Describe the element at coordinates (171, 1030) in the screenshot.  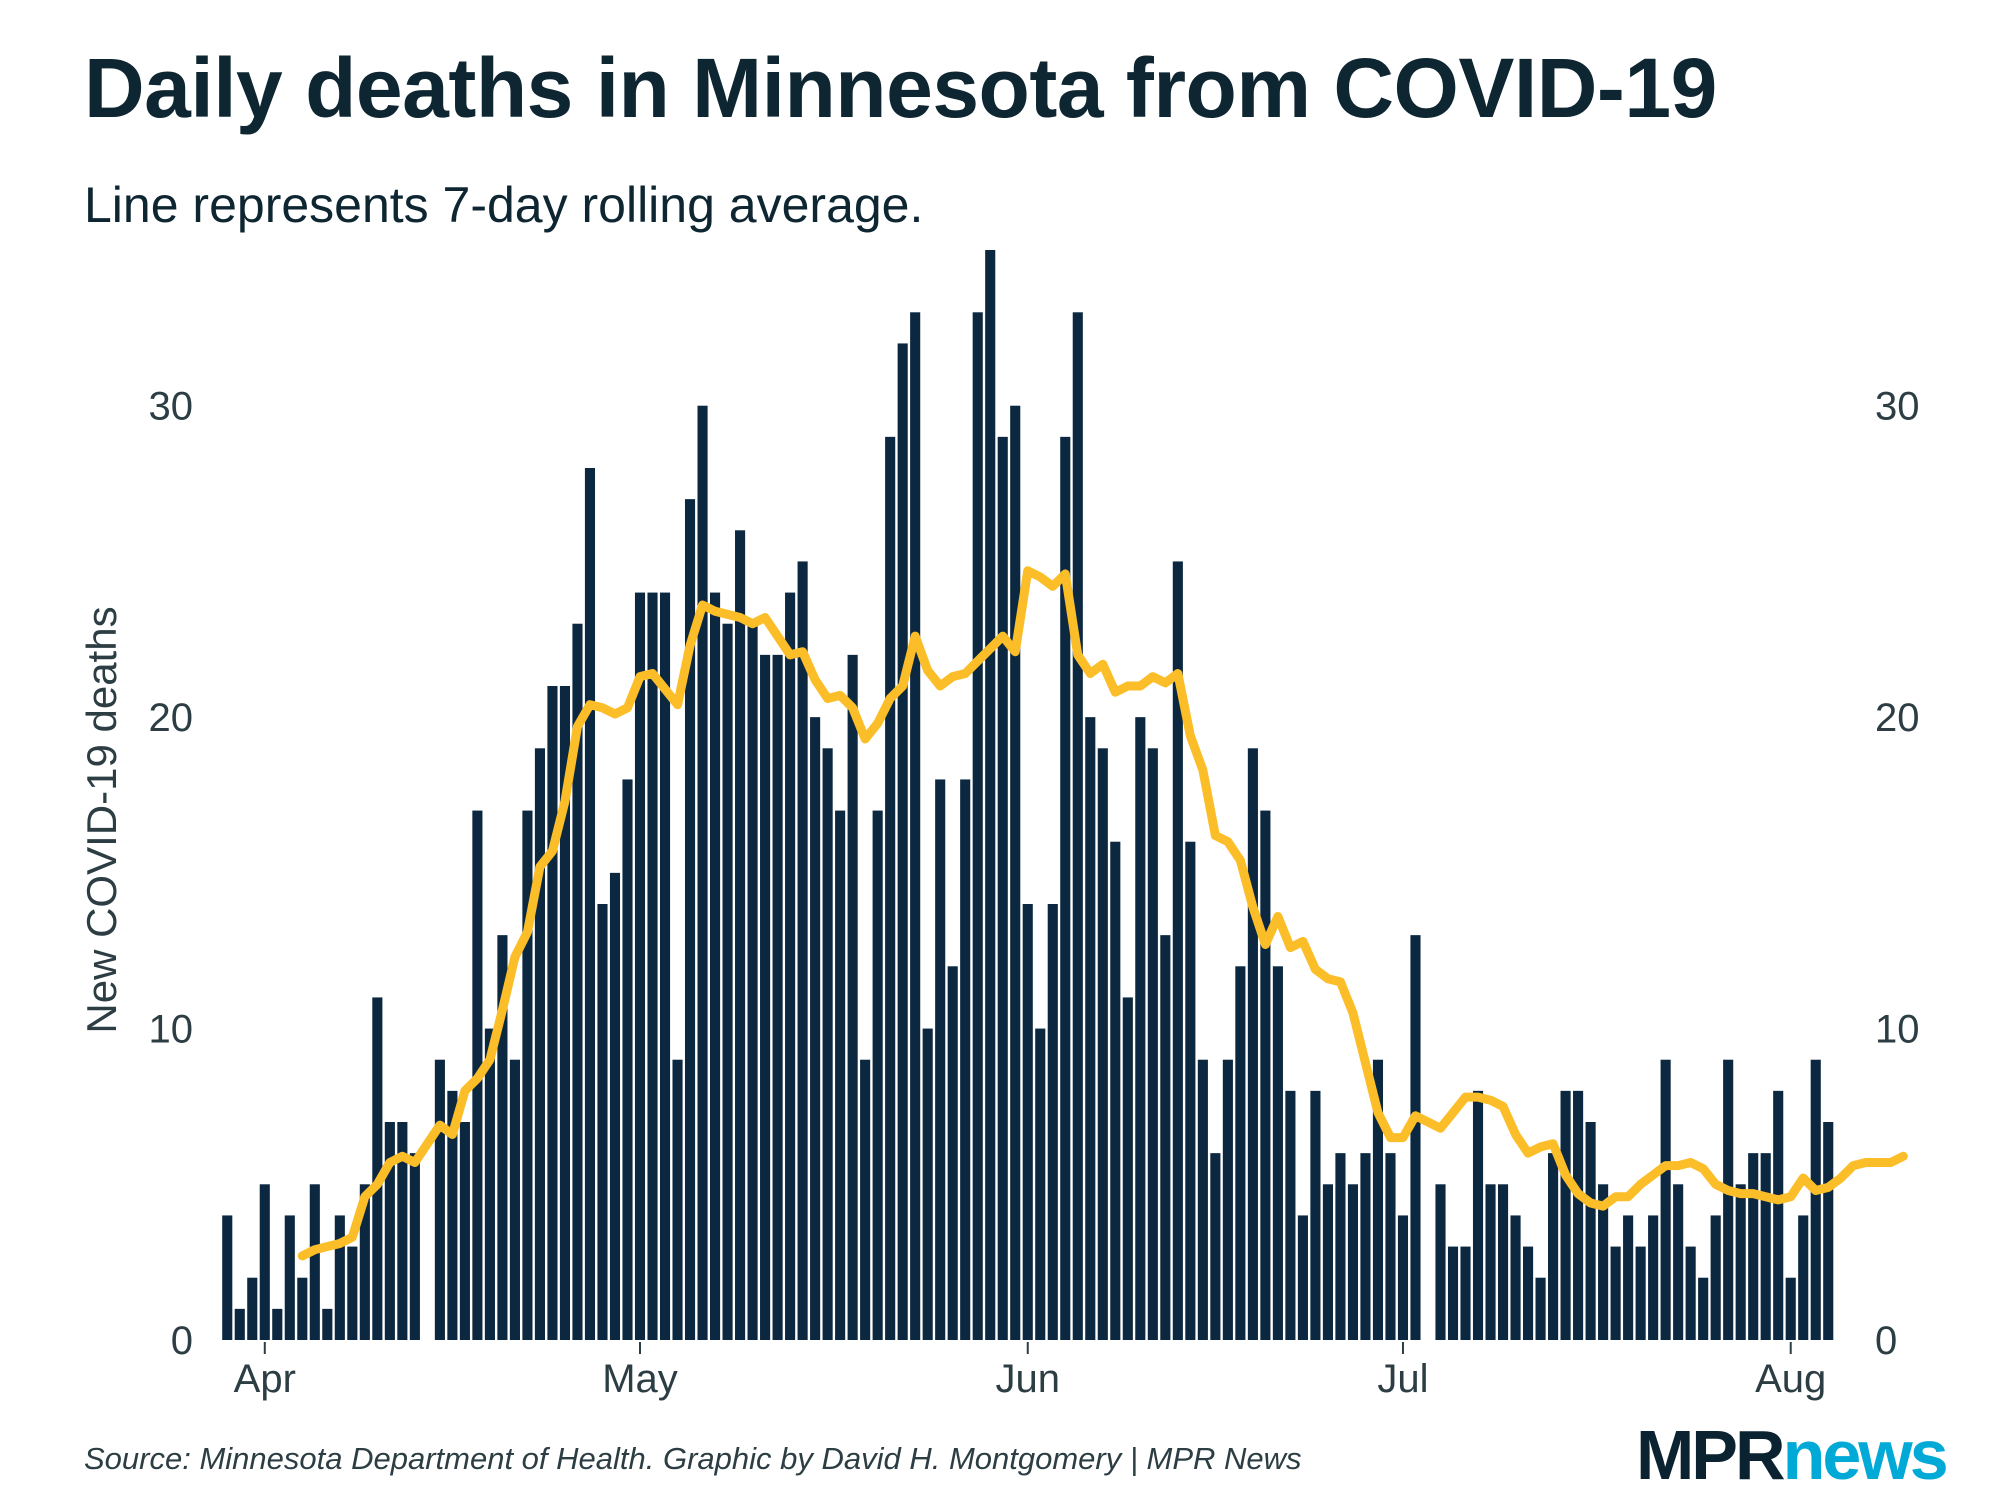
I see `y-tick-label-left: 10` at that location.